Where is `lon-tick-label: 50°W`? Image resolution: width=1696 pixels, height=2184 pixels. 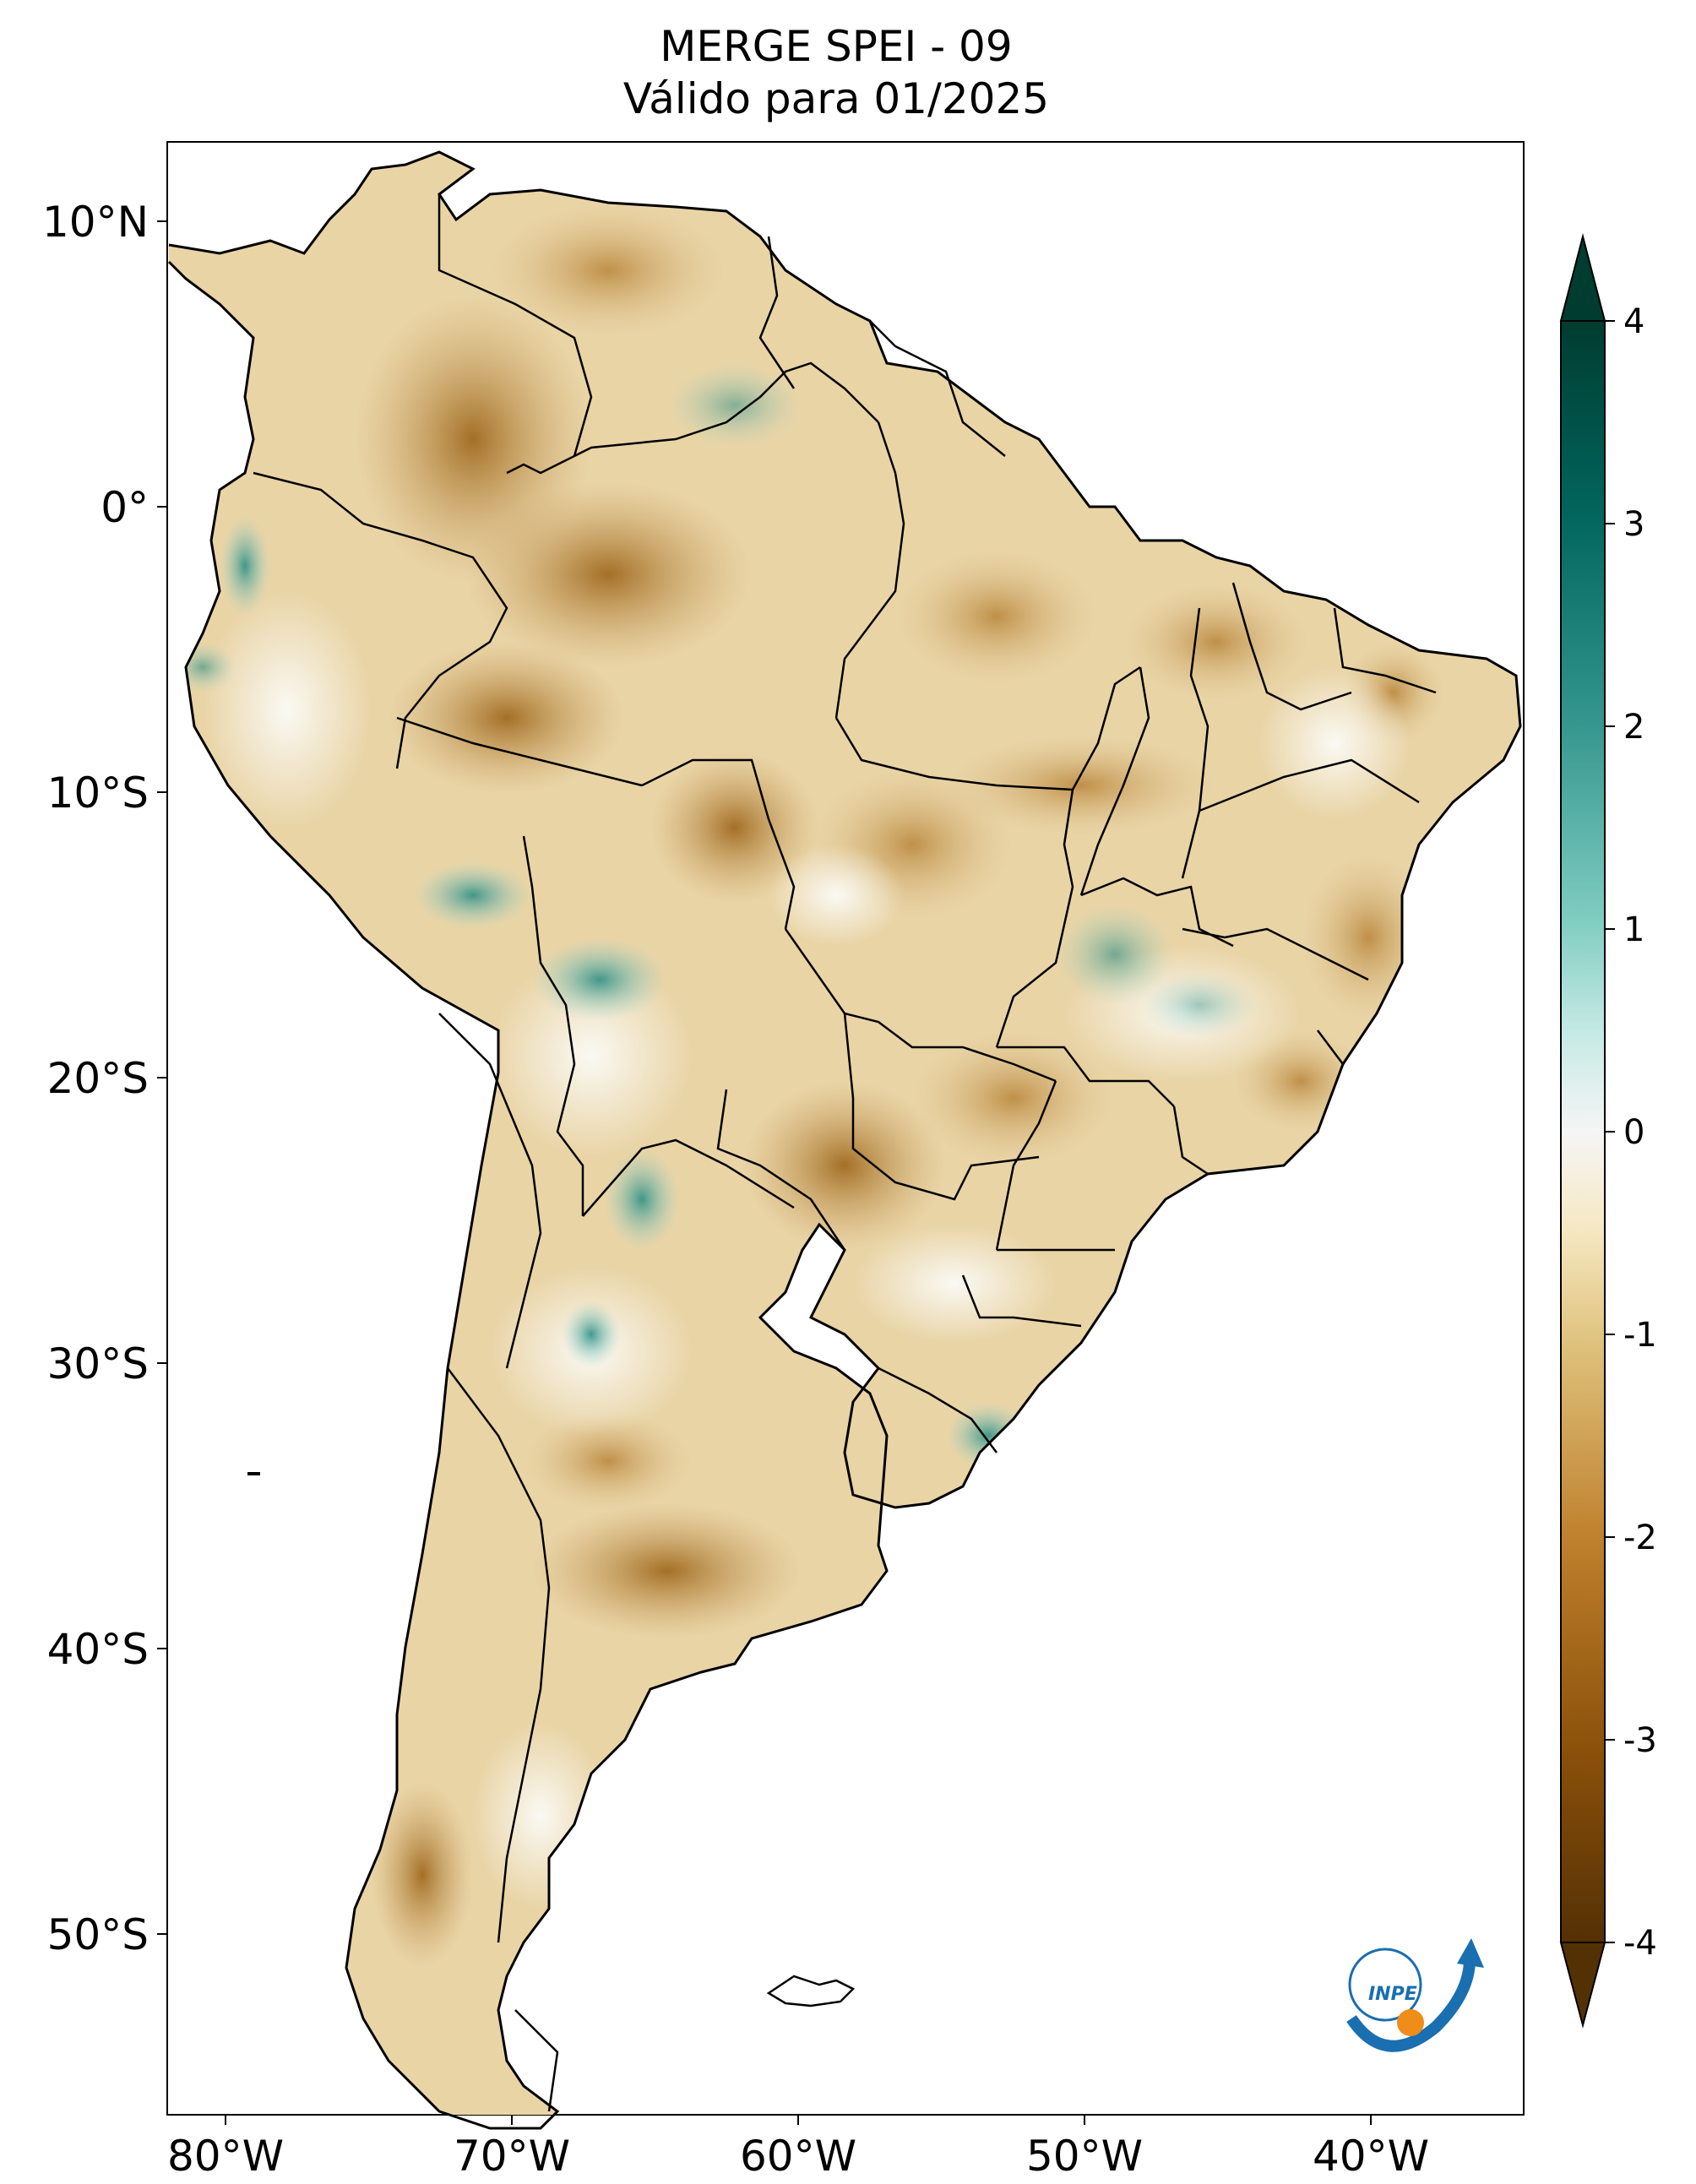
lon-tick-label: 50°W is located at coordinates (1084, 2156).